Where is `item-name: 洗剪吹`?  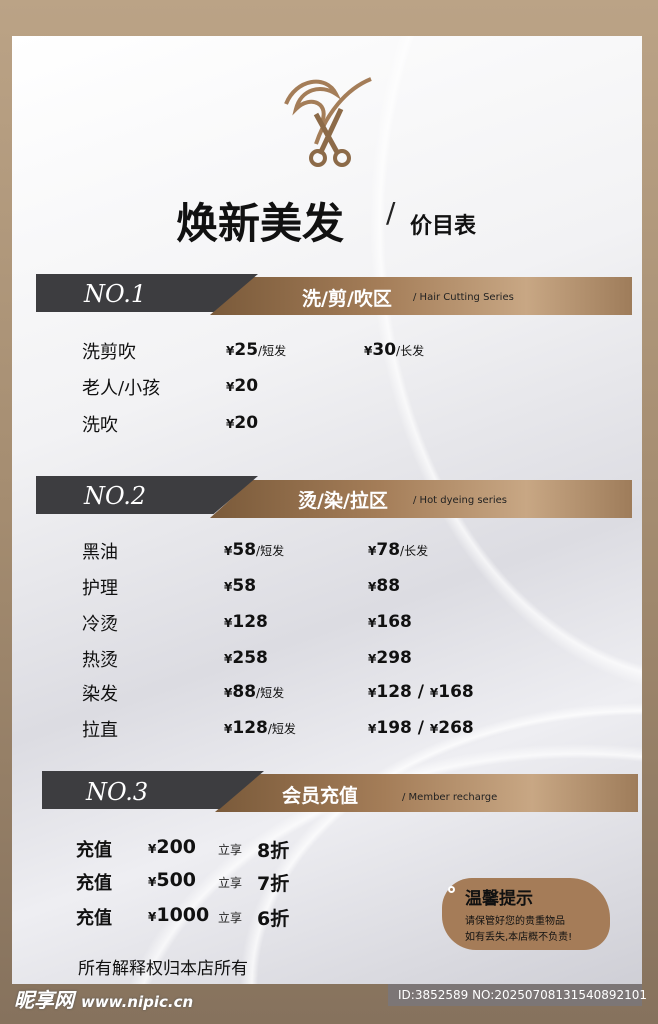
item-name: 洗剪吹 is located at coordinates (109, 352).